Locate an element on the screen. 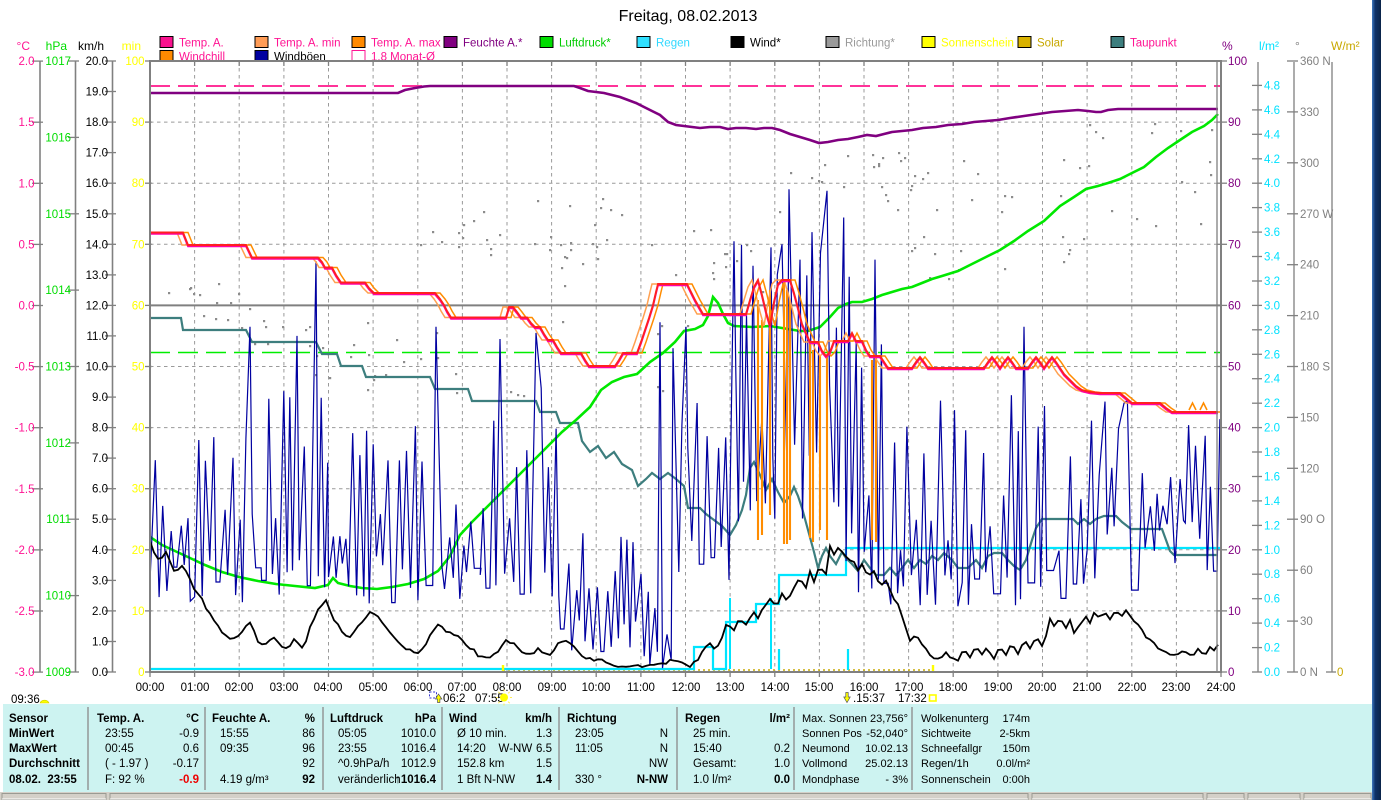  svg-text: Temp. A. min is located at coordinates (307, 44).